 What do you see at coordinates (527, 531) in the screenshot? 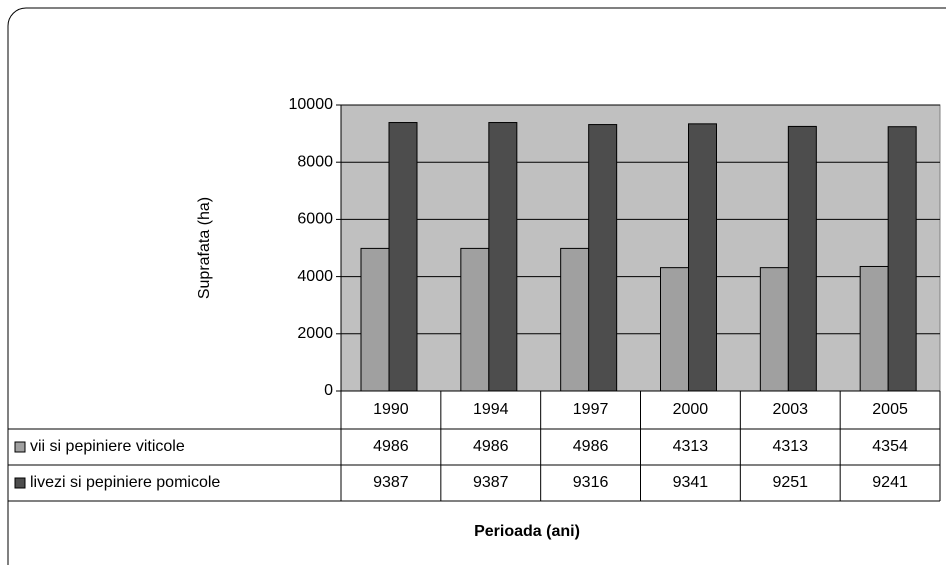
I see `x-axis-title: Perioada (ani)` at bounding box center [527, 531].